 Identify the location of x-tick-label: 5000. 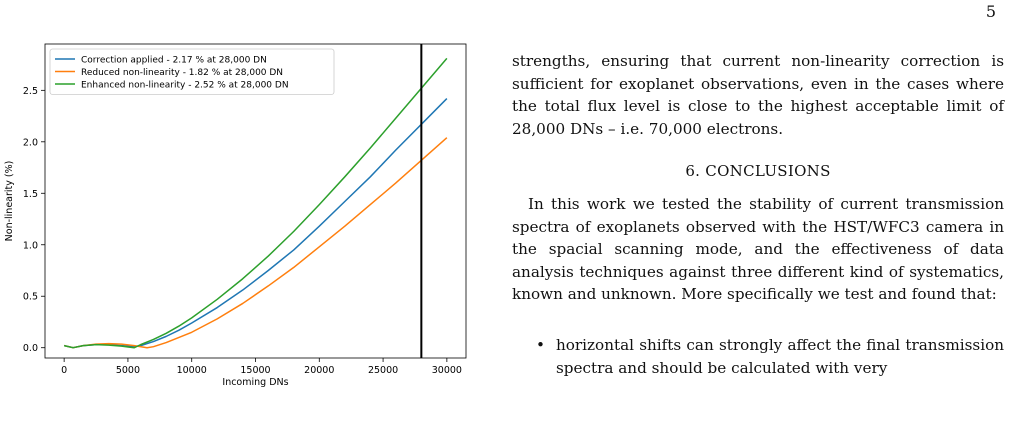
(128, 370).